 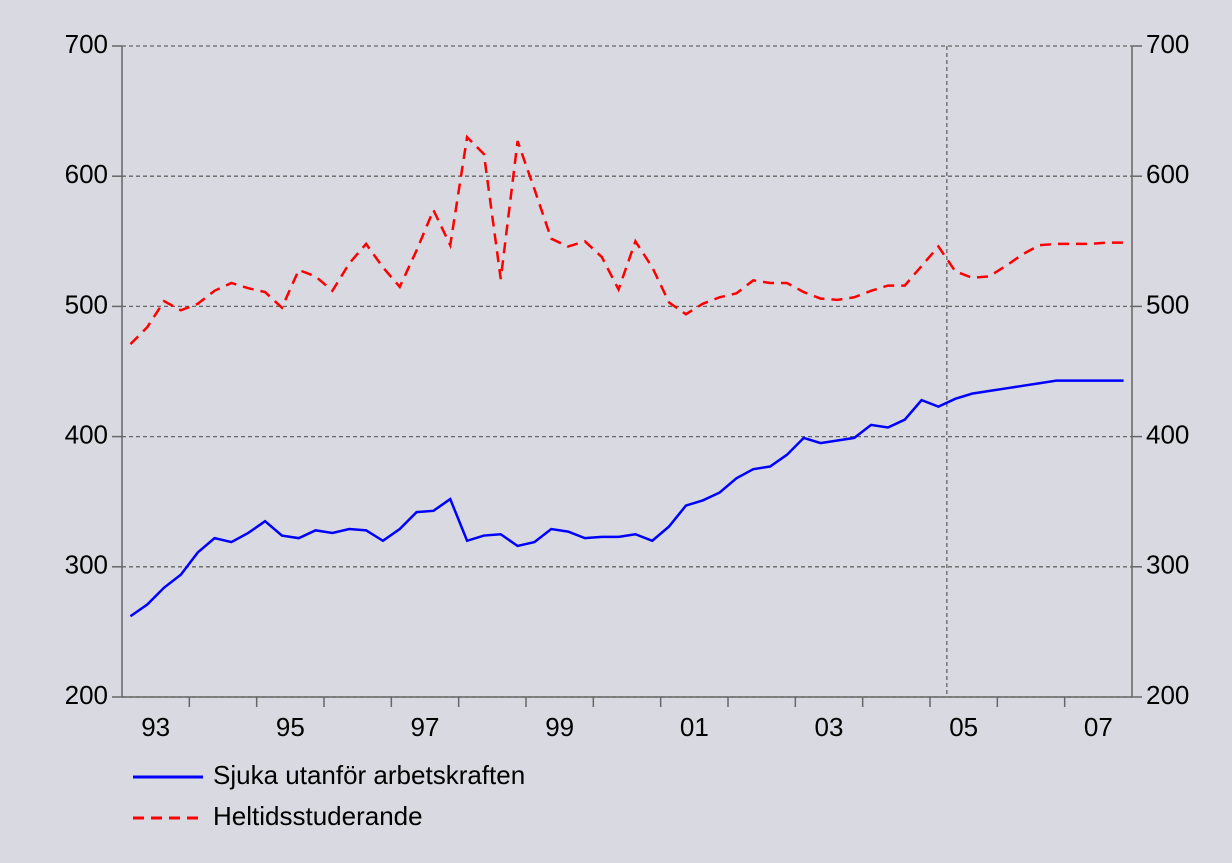 What do you see at coordinates (559, 727) in the screenshot?
I see `x-tick-label: 99` at bounding box center [559, 727].